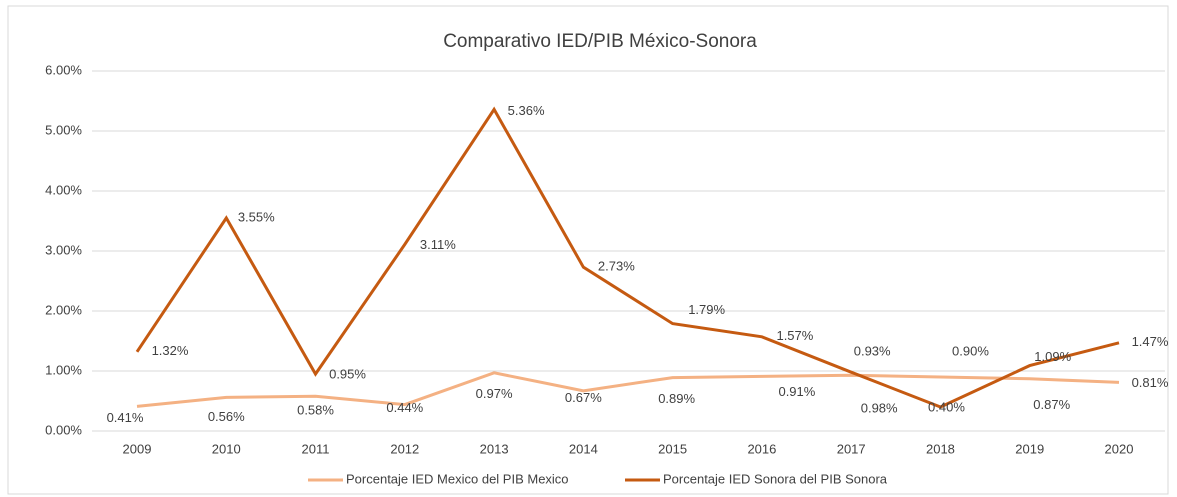 Image resolution: width=1177 pixels, height=497 pixels. Describe the element at coordinates (940, 448) in the screenshot. I see `x-tick-label: 2018` at that location.